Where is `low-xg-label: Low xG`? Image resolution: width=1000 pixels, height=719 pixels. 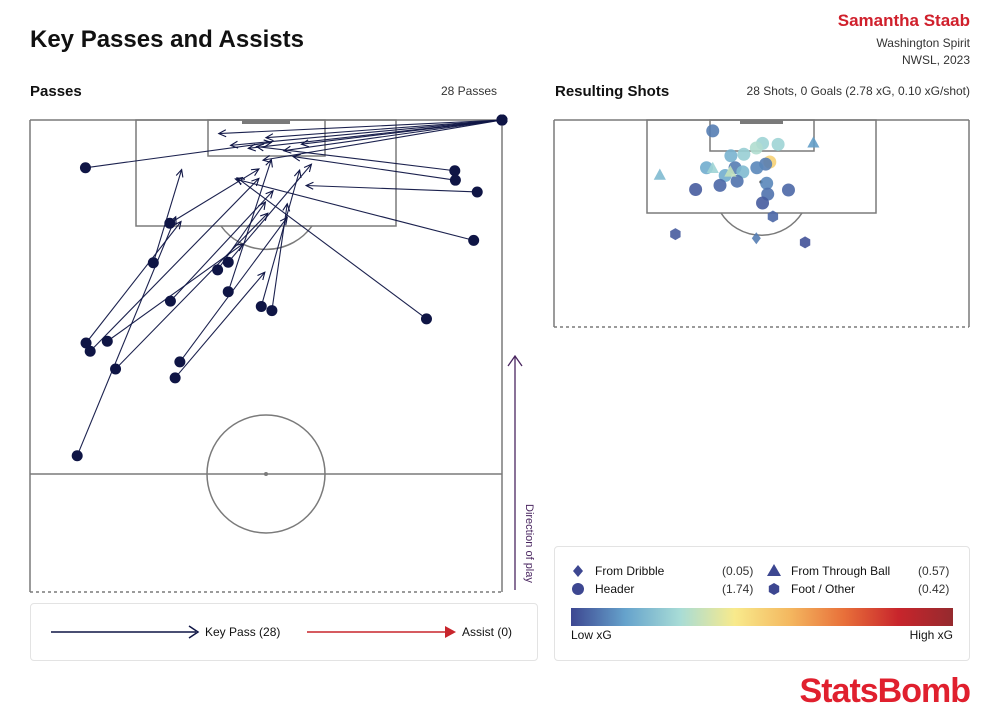 low-xg-label: Low xG is located at coordinates (591, 635).